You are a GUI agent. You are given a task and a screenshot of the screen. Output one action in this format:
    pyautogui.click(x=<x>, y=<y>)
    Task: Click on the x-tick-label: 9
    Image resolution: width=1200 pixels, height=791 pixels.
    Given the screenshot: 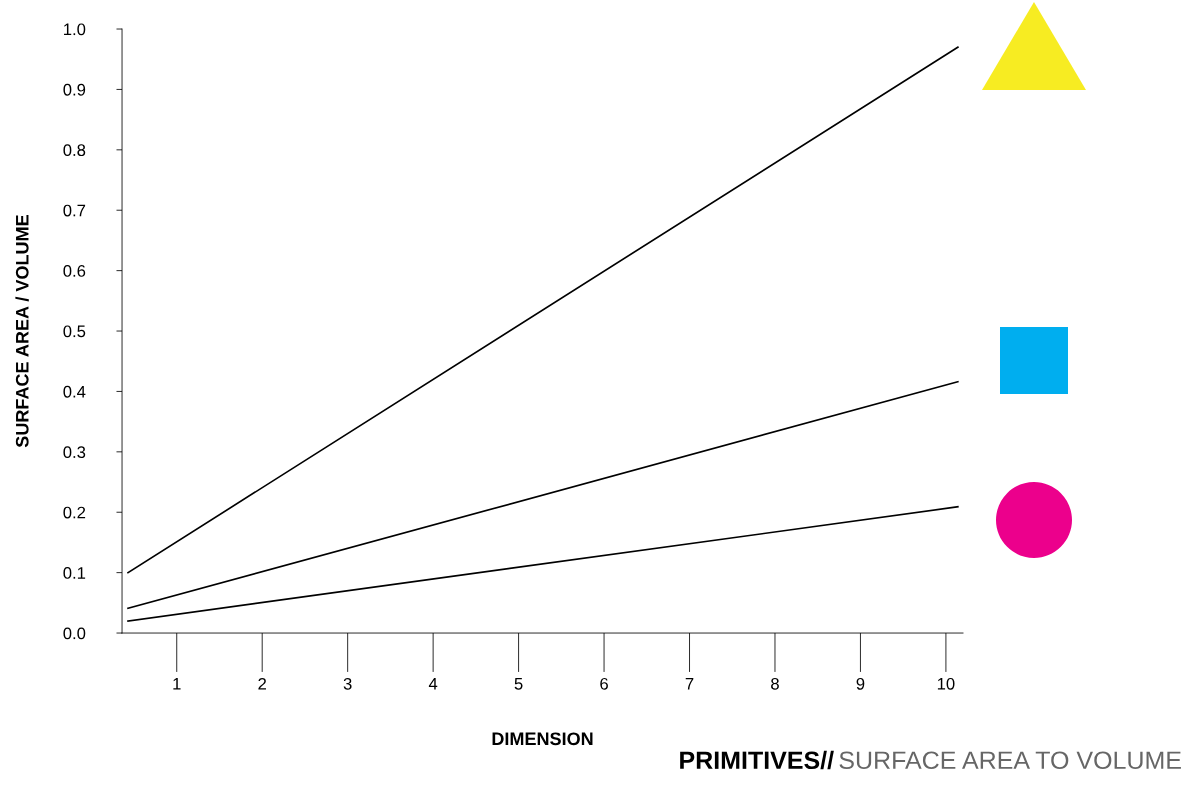 What is the action you would take?
    pyautogui.click(x=860, y=683)
    